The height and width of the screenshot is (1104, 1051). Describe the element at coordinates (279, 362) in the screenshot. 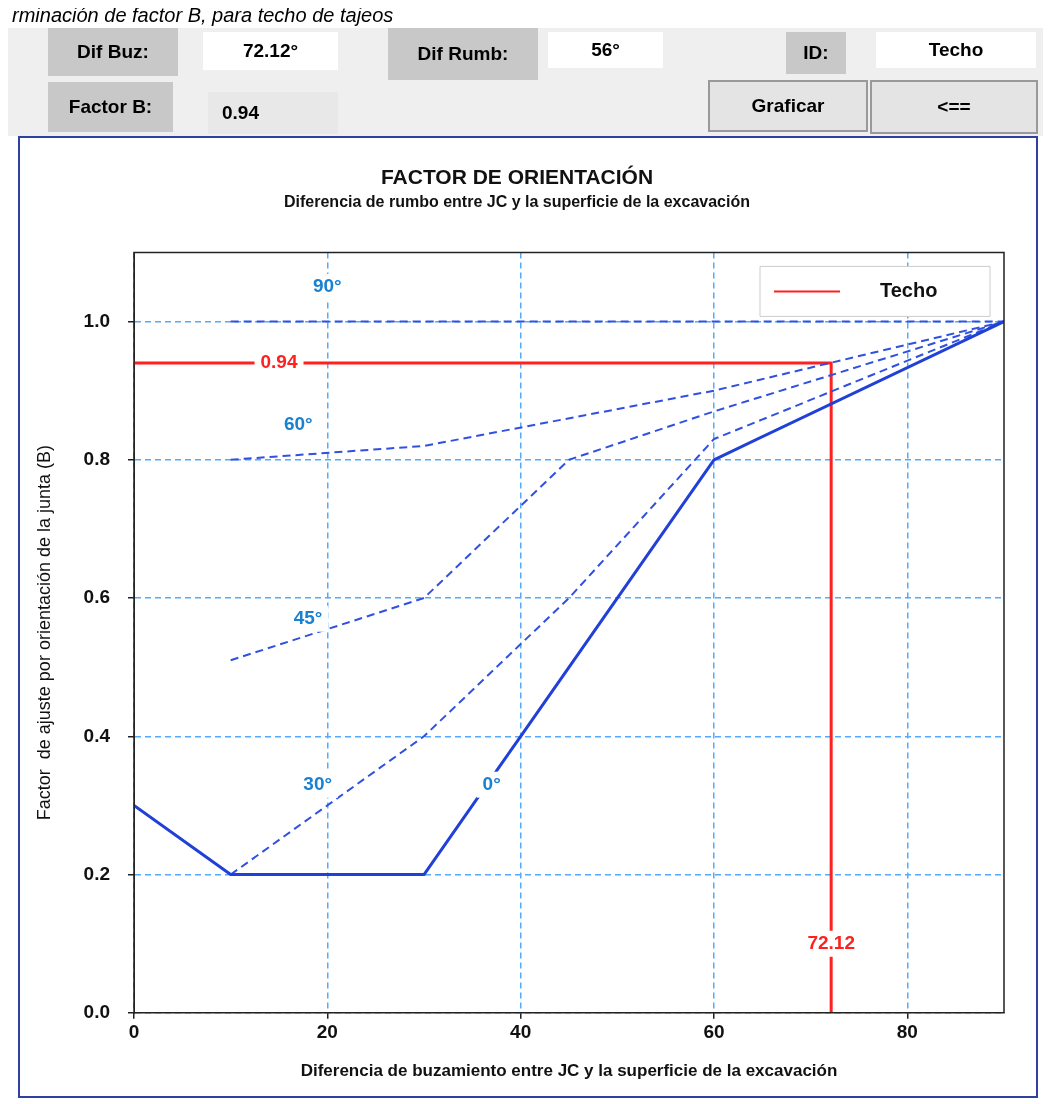

I see `annotation: 0.94` at that location.